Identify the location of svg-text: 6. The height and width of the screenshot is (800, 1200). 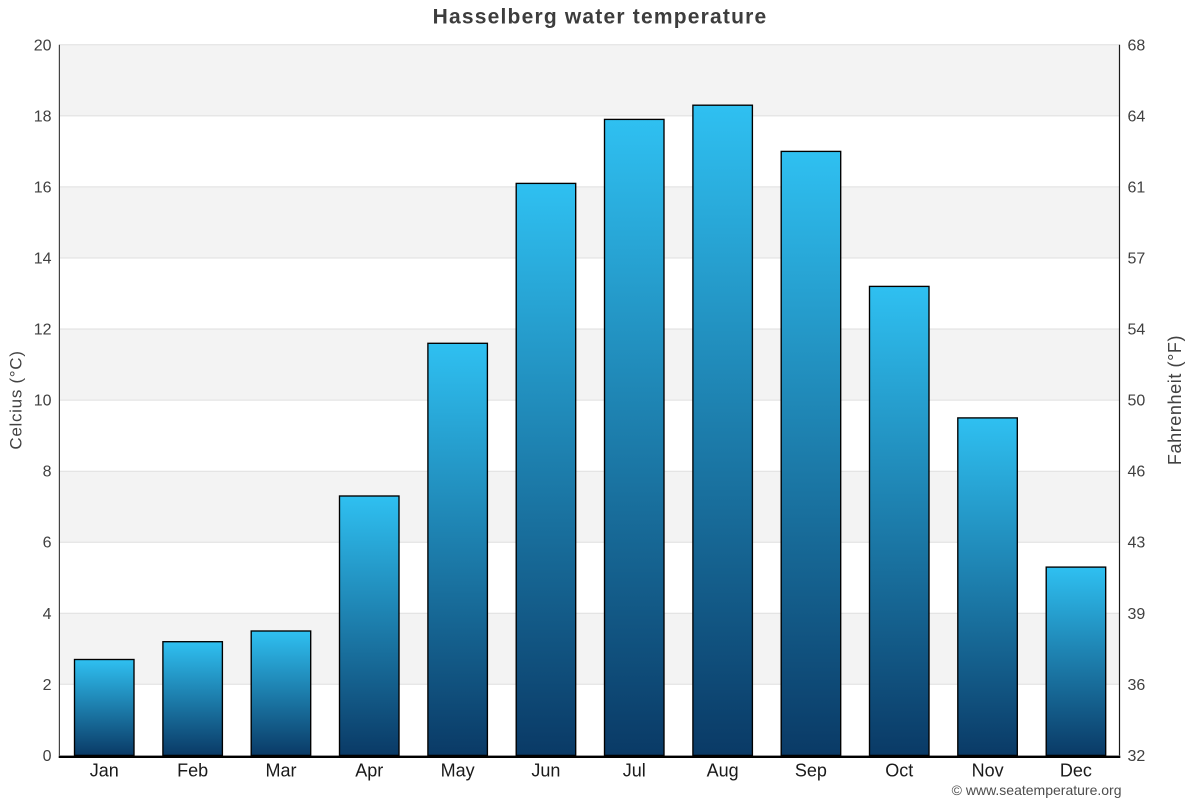
(47, 543).